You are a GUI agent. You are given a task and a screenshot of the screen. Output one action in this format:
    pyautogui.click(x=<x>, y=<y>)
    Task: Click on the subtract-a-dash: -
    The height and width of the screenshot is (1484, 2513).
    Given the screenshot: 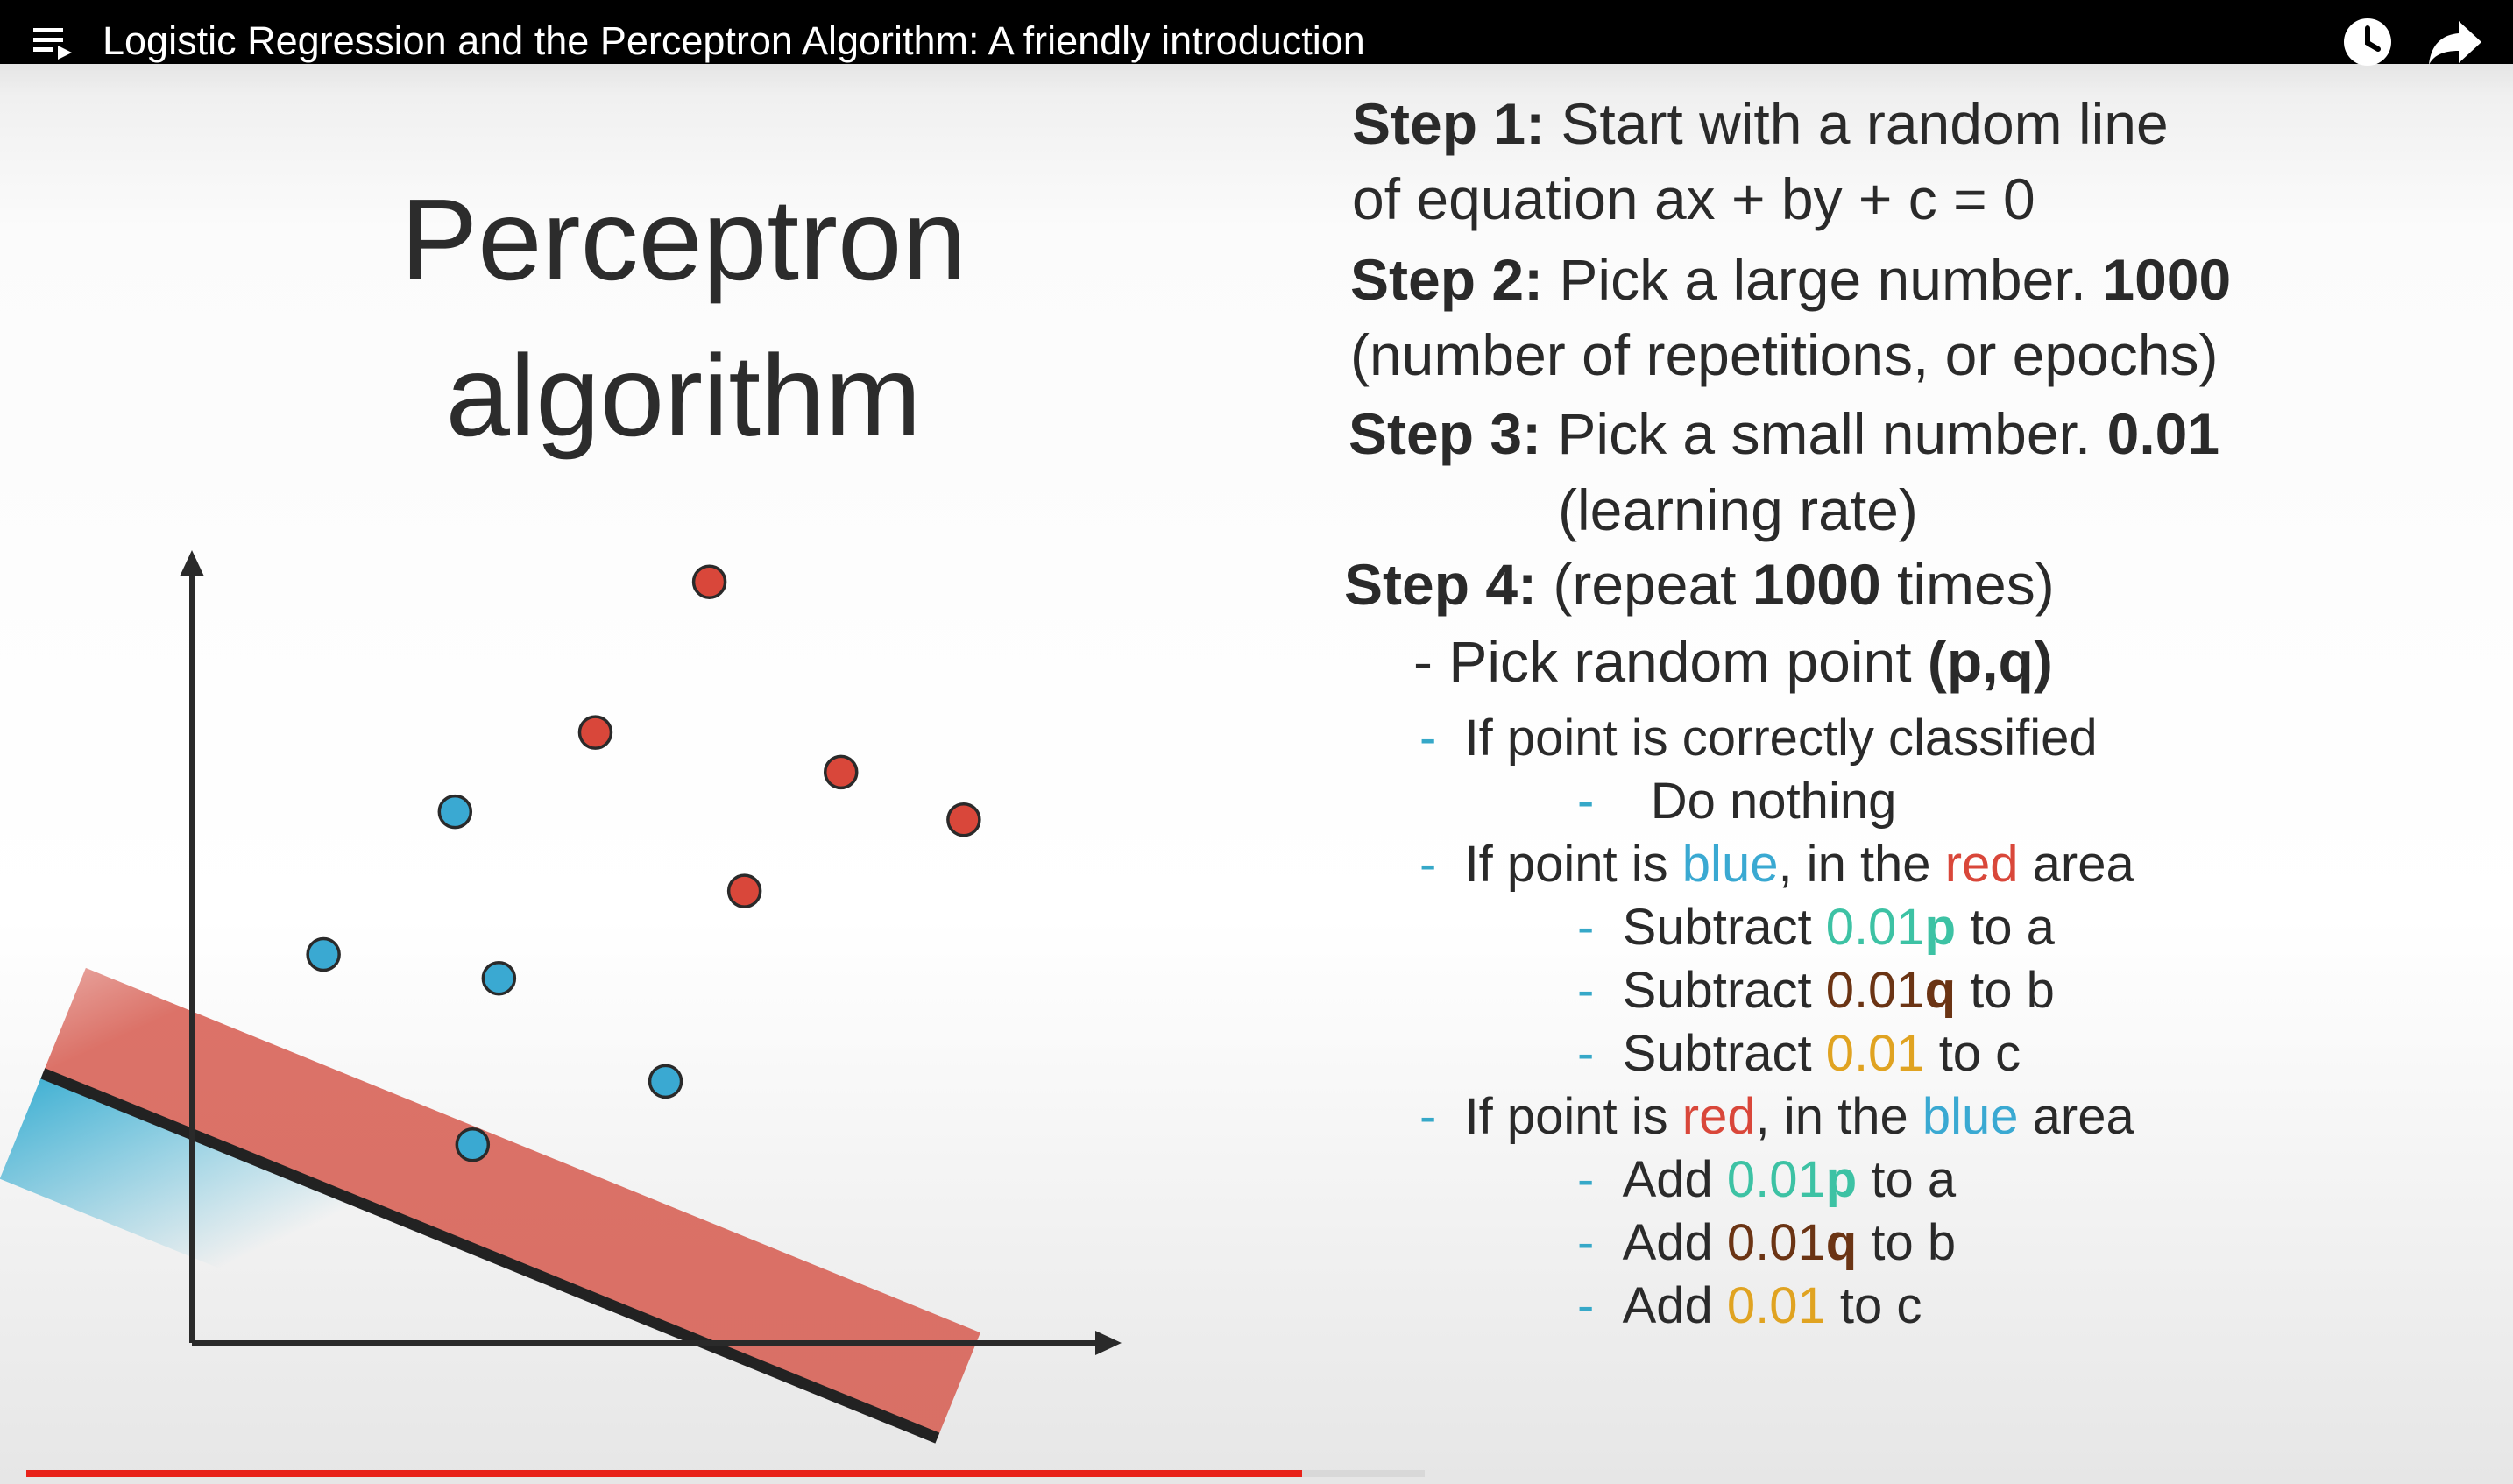 What is the action you would take?
    pyautogui.click(x=1586, y=927)
    